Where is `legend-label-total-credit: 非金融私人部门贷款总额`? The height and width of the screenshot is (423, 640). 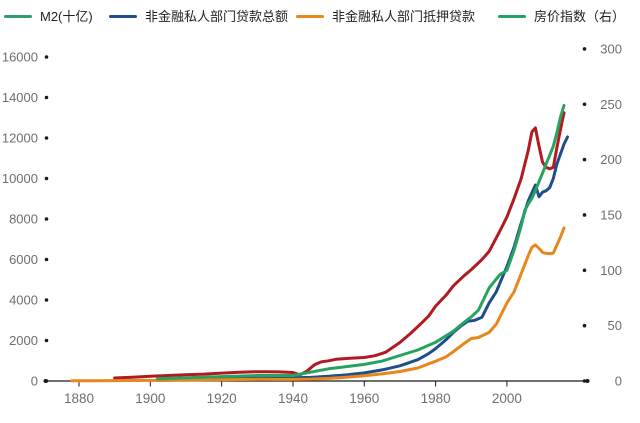
legend-label-total-credit: 非金融私人部门贷款总额 is located at coordinates (217, 16).